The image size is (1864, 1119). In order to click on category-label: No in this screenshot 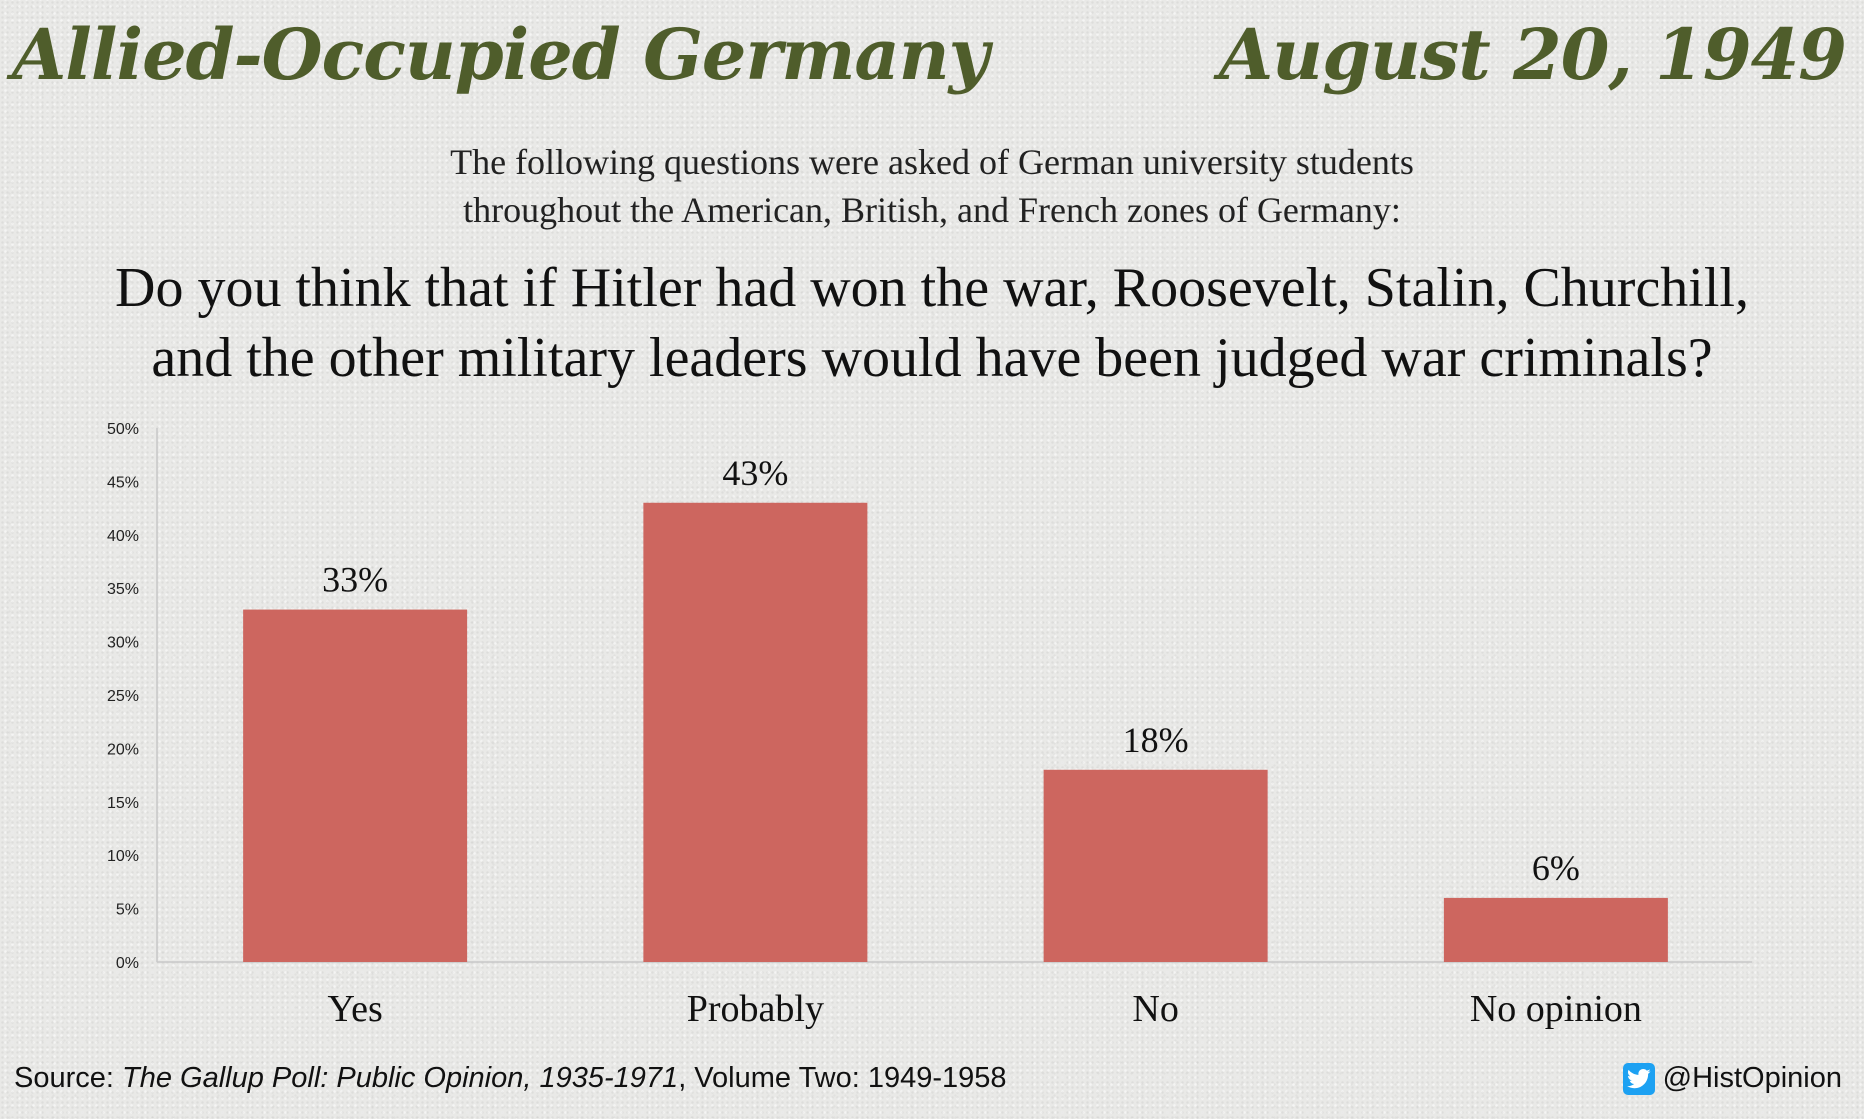, I will do `click(1155, 1009)`.